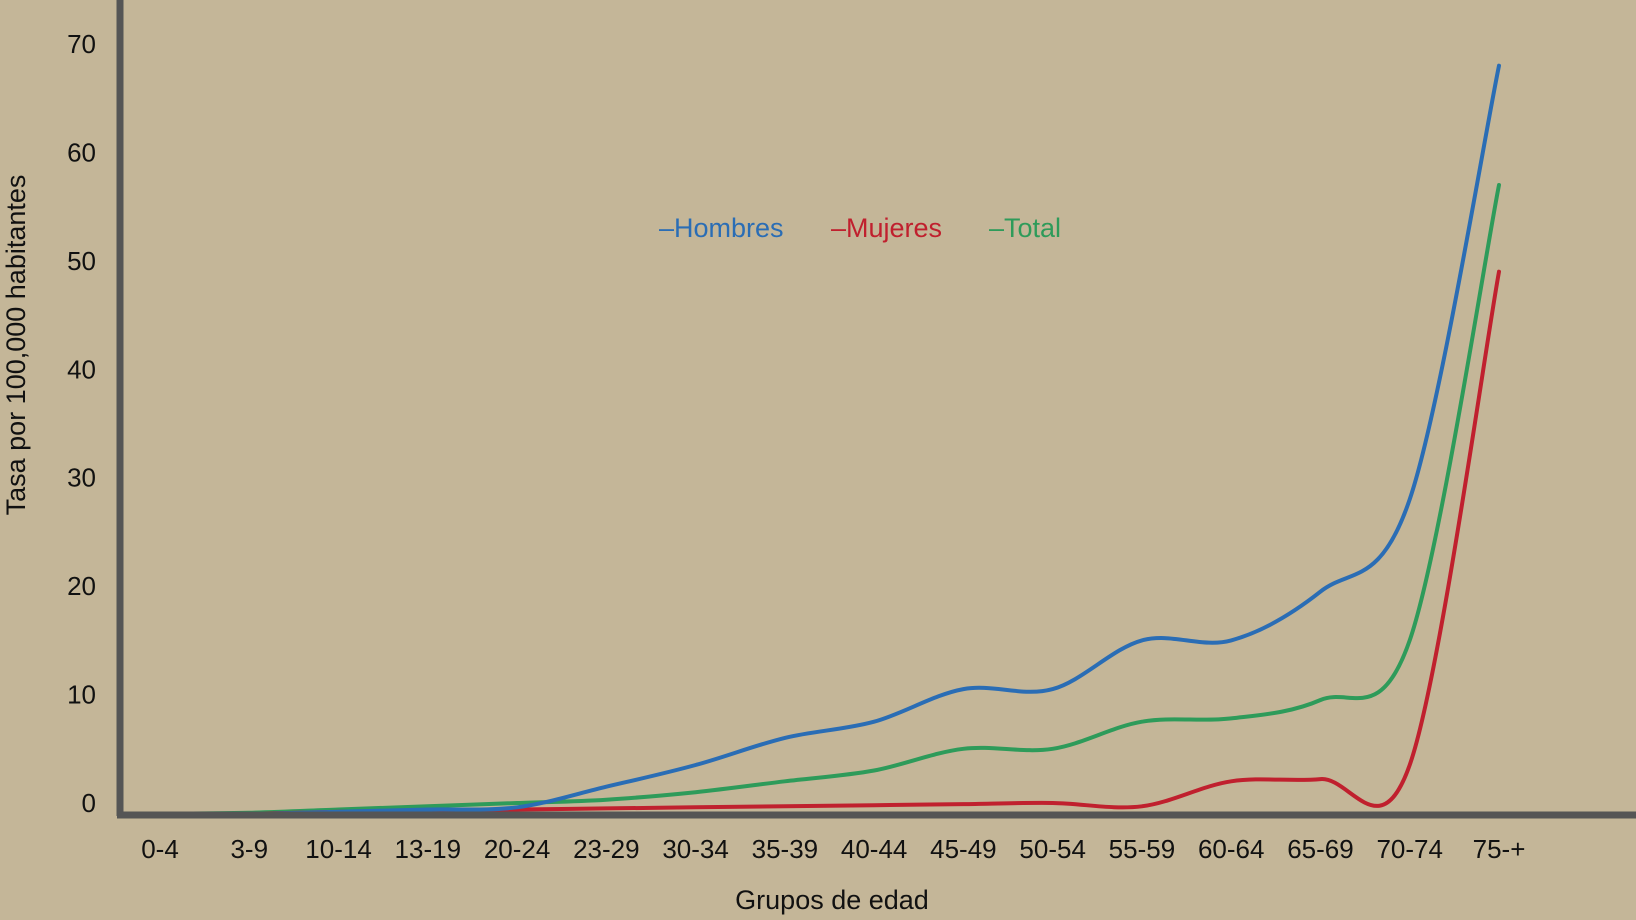 Image resolution: width=1636 pixels, height=920 pixels. I want to click on x-tick-label: 45-49, so click(963, 849).